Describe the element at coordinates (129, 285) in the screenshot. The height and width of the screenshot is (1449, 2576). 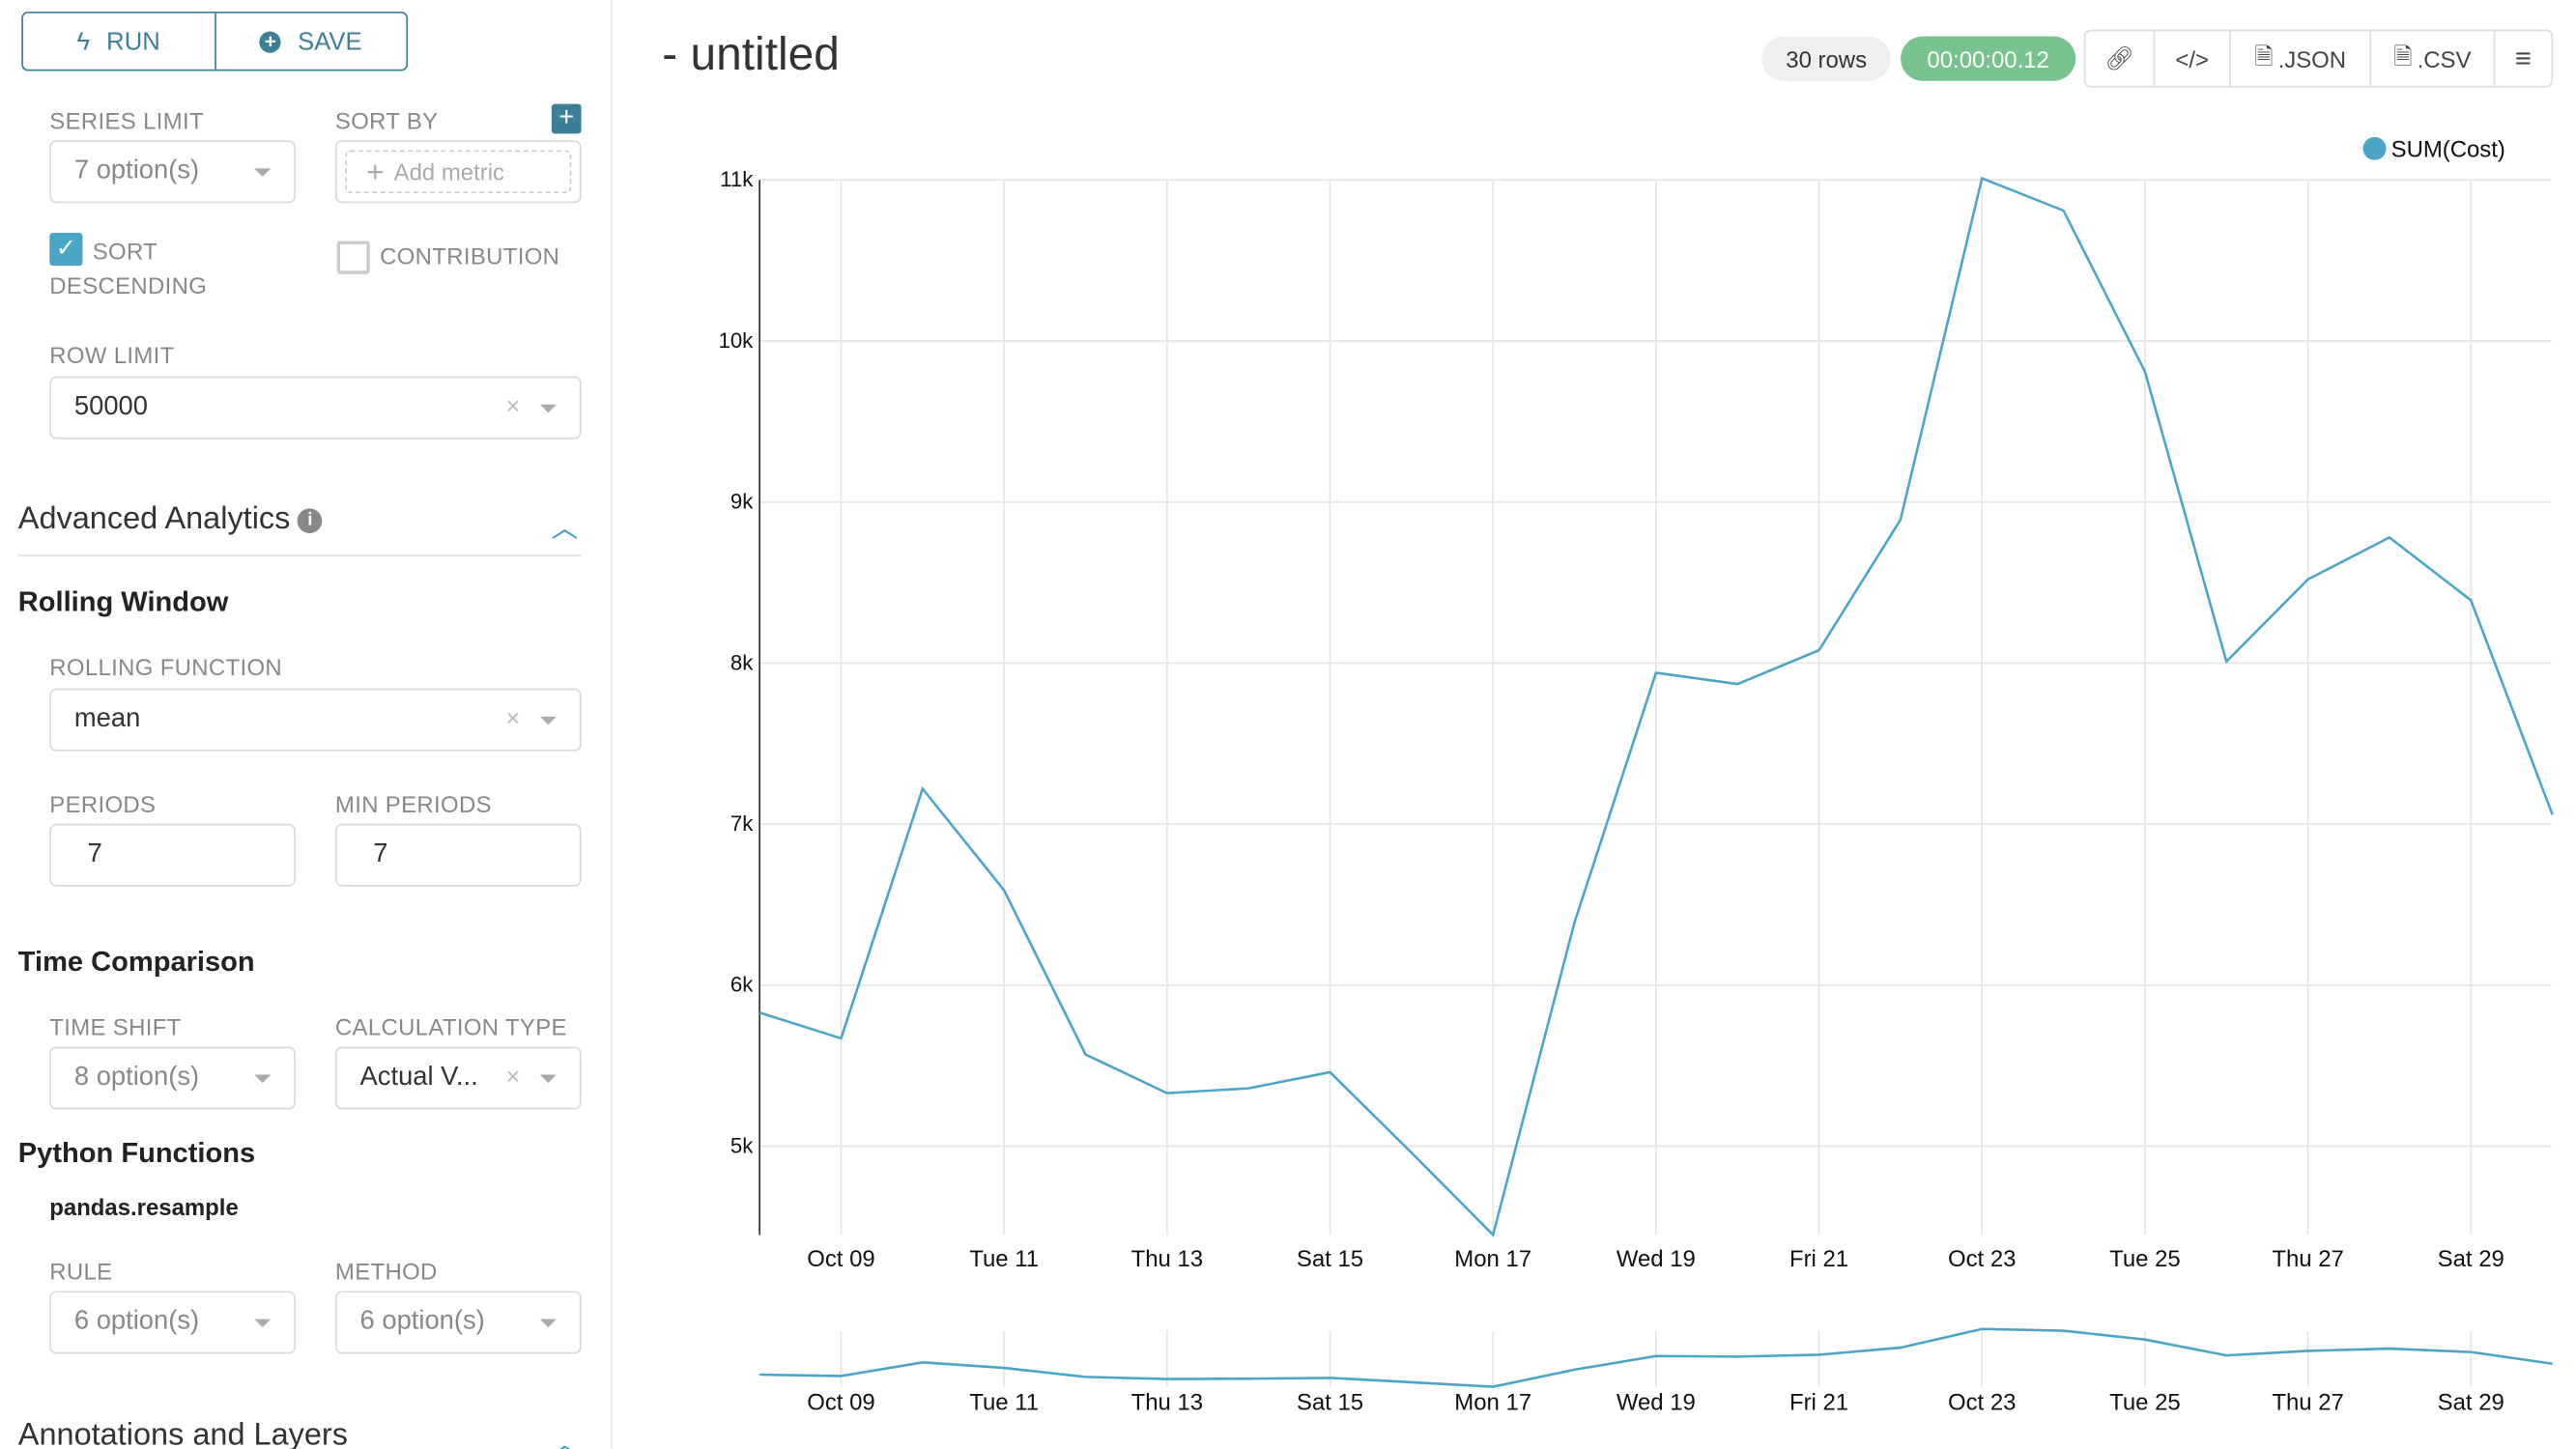
I see `descending-label: DESCENDING` at that location.